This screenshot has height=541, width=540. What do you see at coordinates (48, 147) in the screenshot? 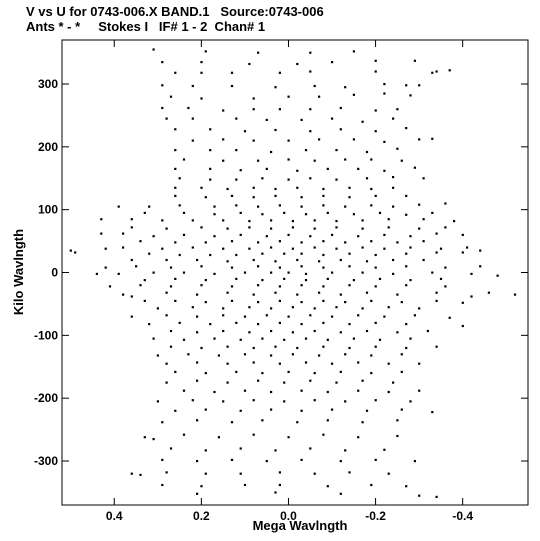
I see `y-tick-label: 200` at bounding box center [48, 147].